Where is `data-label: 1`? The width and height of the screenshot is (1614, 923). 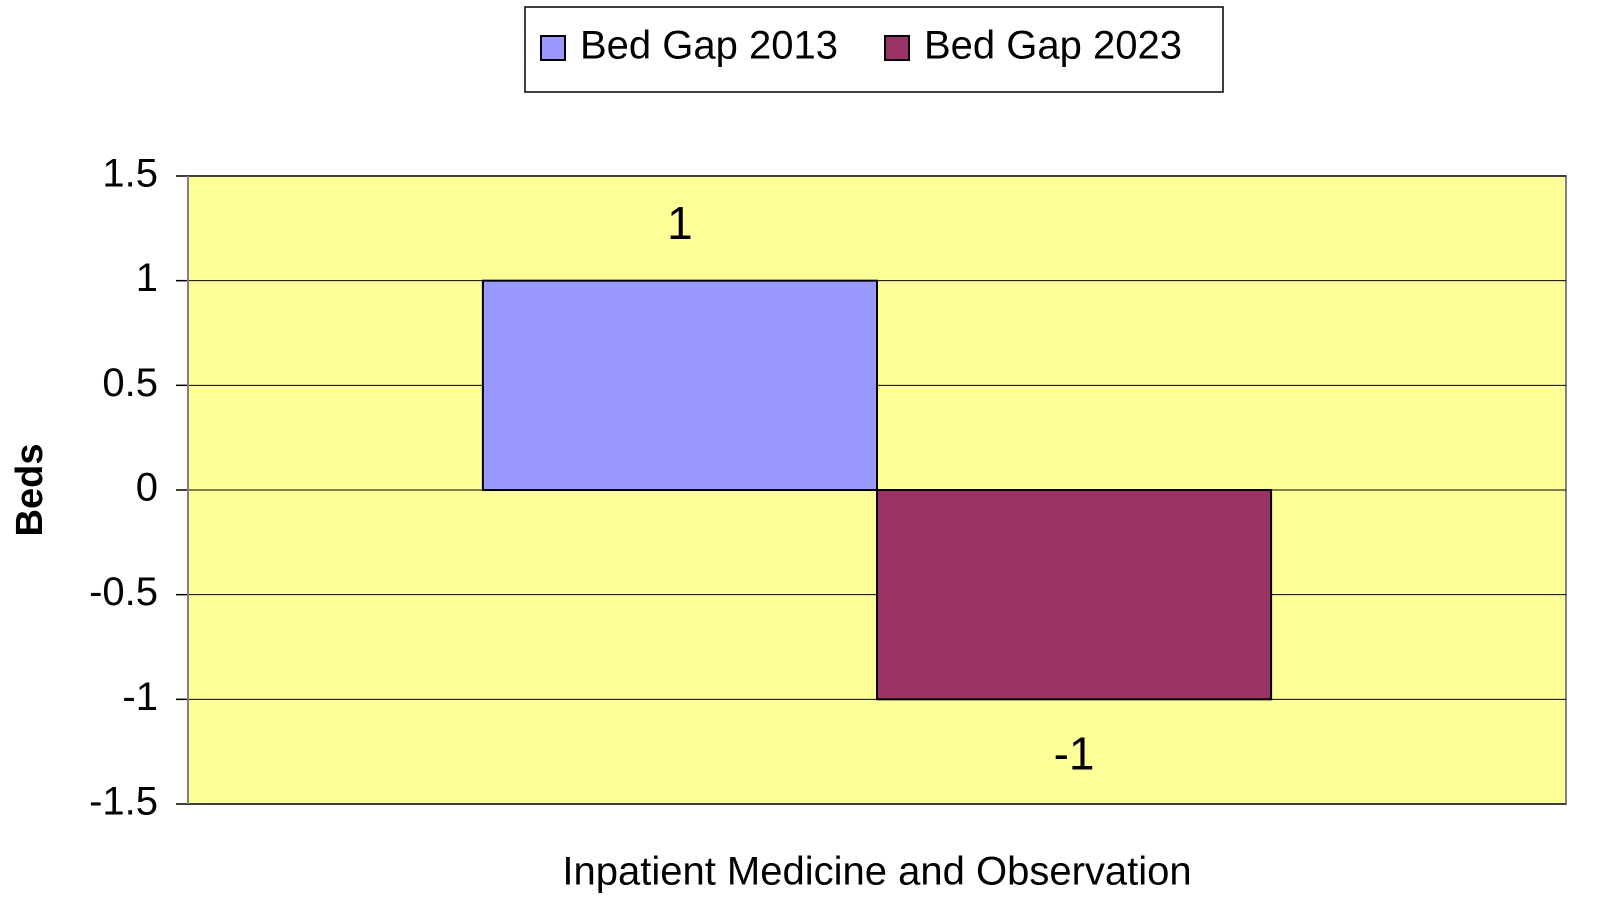
data-label: 1 is located at coordinates (680, 223).